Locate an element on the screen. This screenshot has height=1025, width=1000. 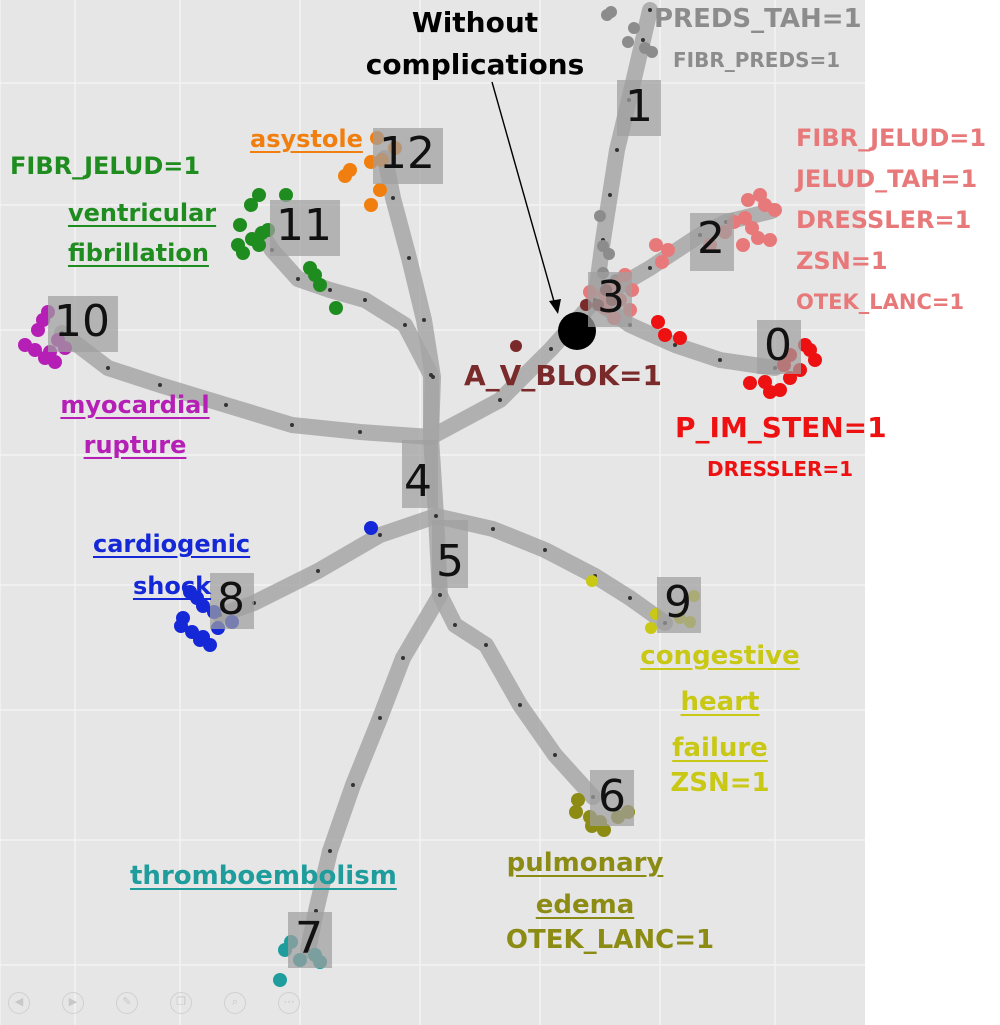
node-label-0: 0 is located at coordinates (778, 345).